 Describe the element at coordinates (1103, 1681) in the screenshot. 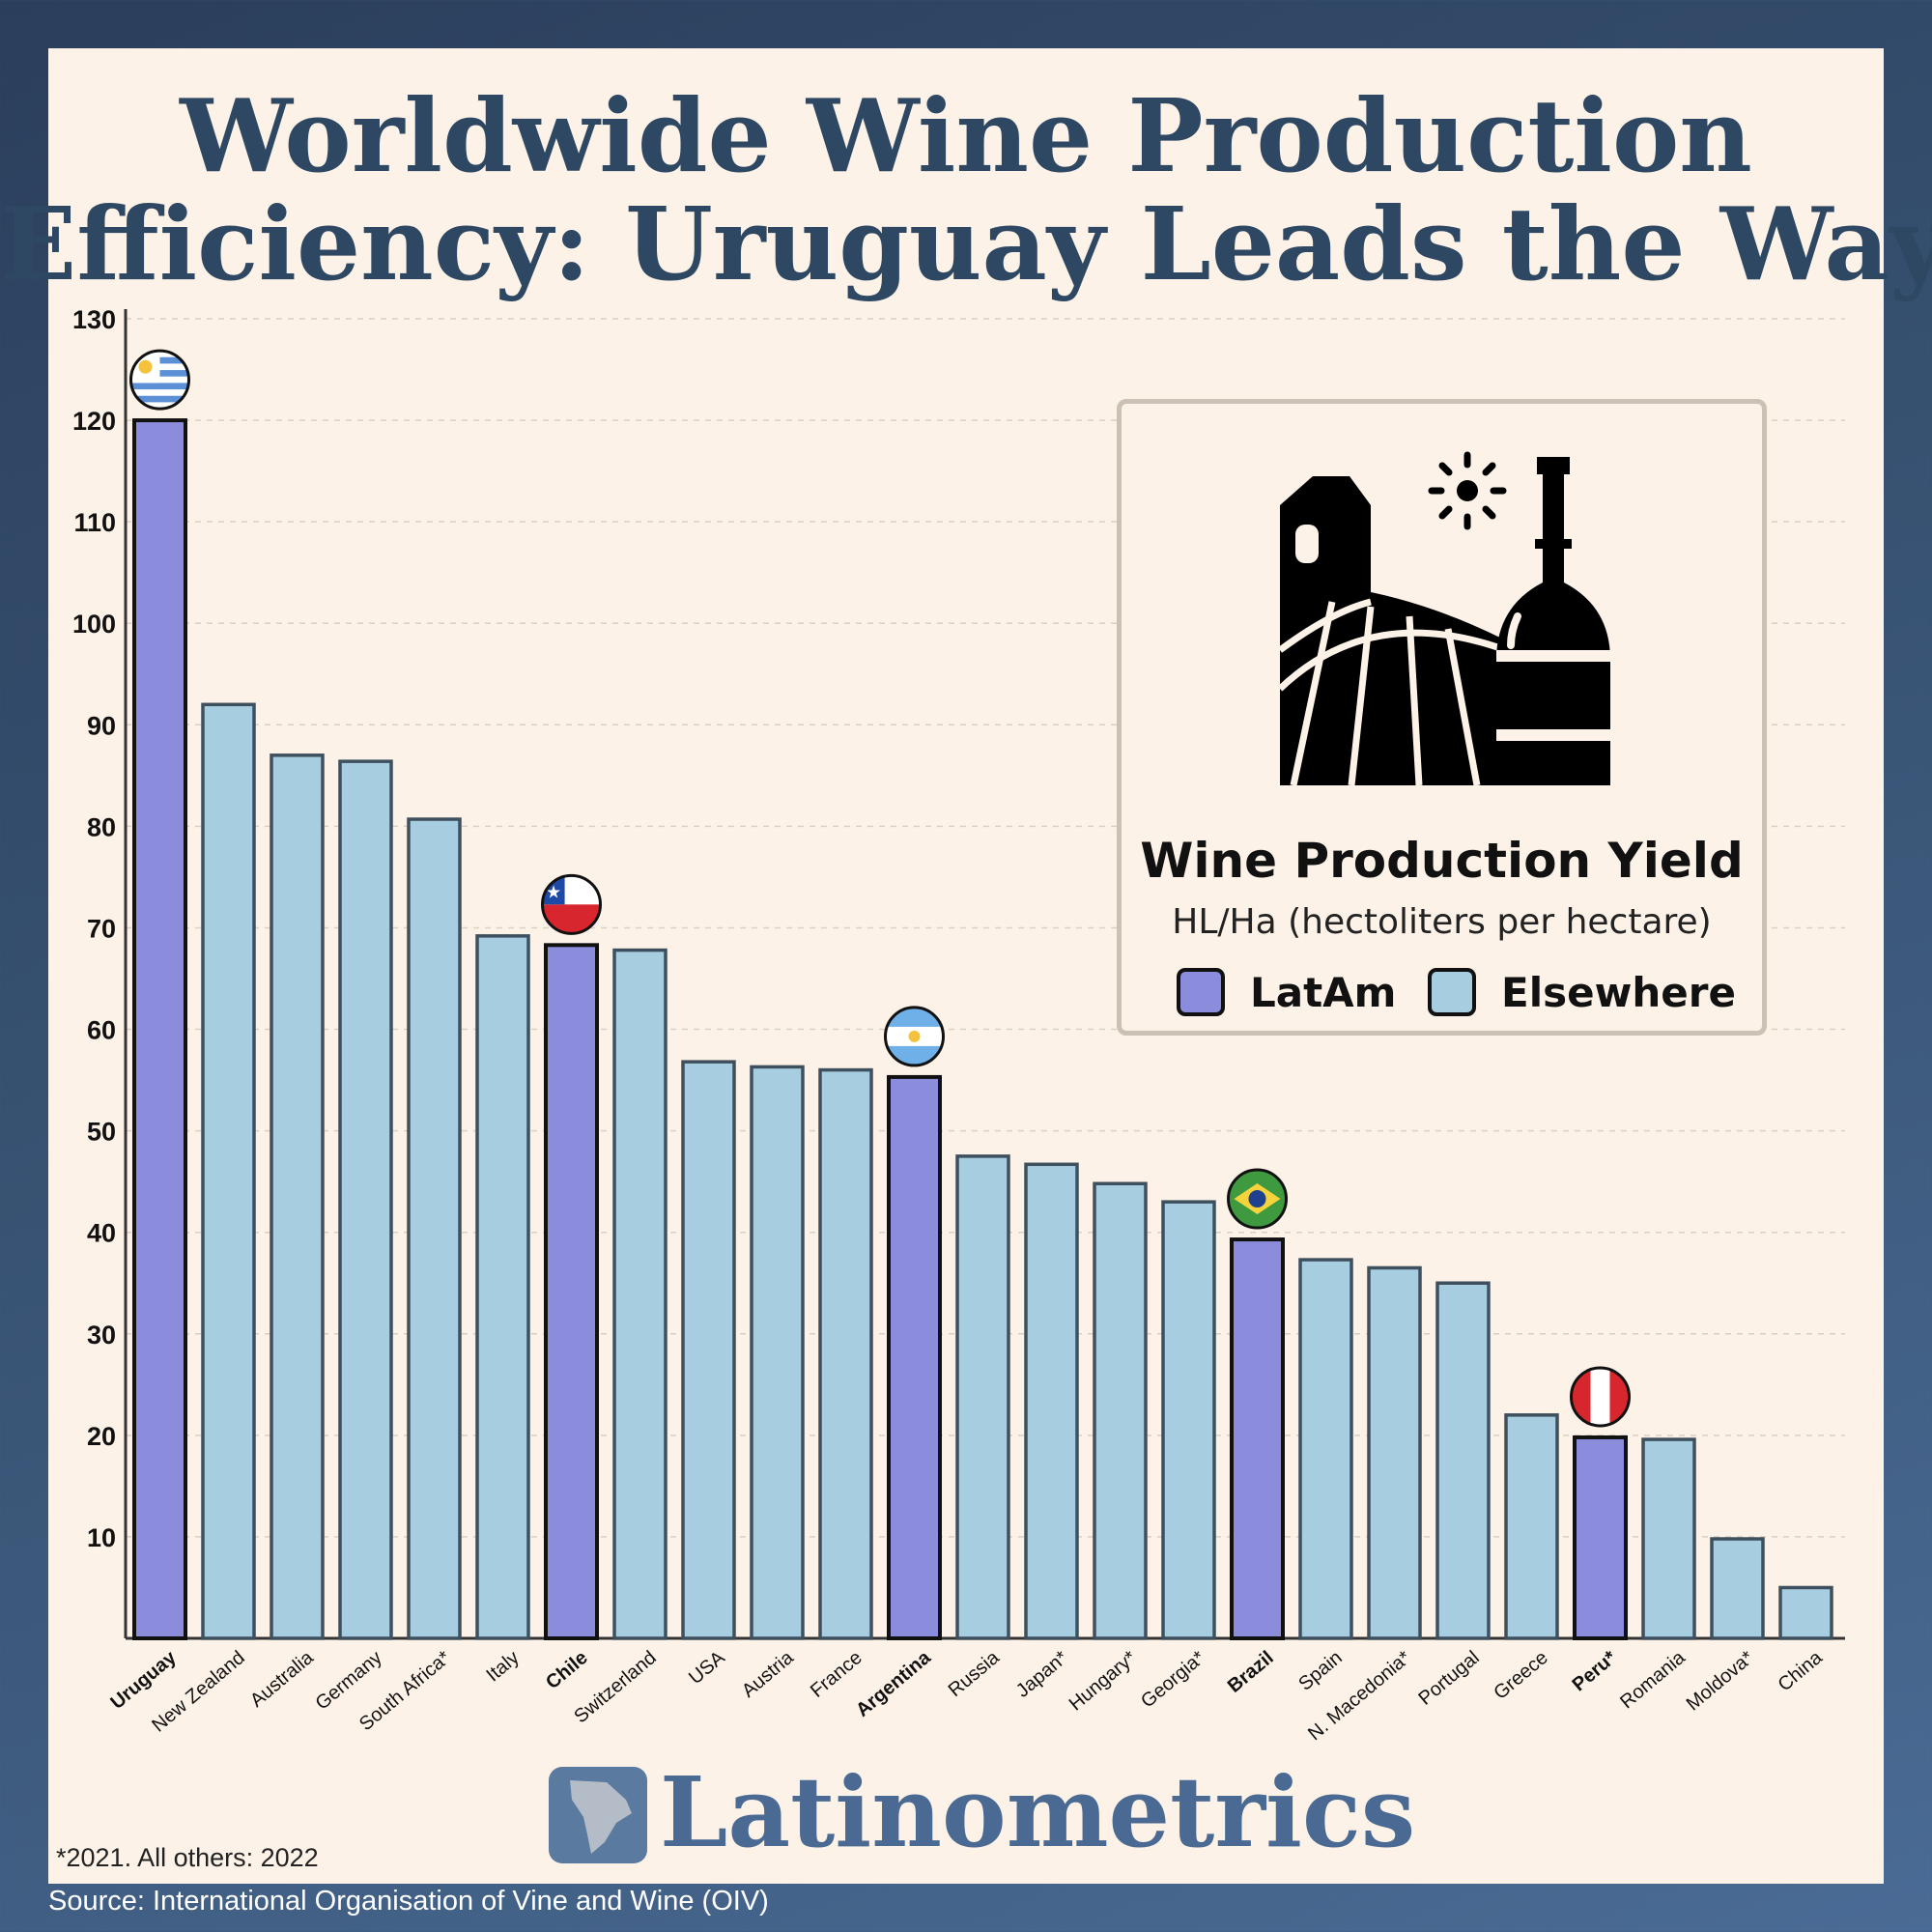

I see `x-tick-label: Hungary*` at that location.